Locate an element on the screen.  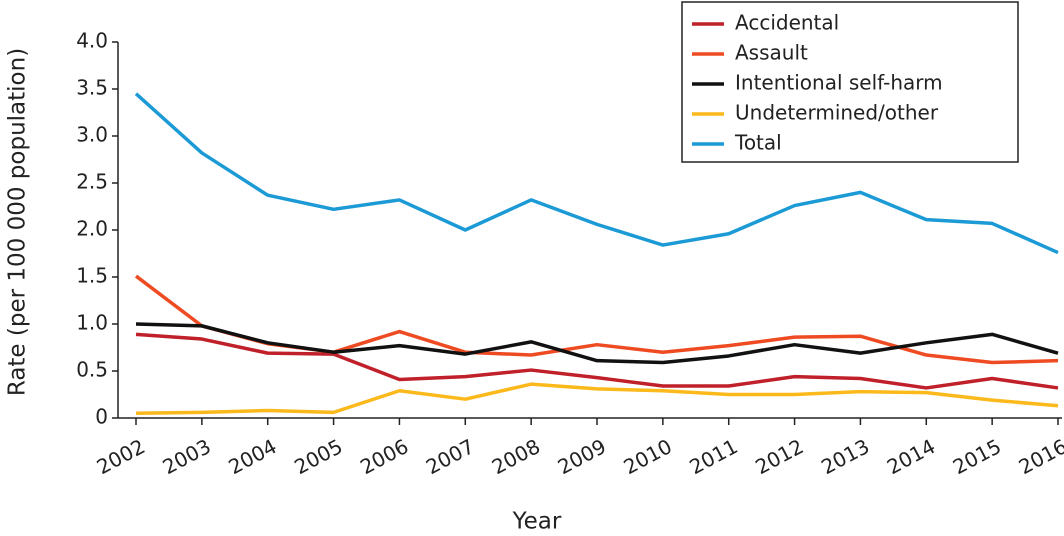
x-tick-label: 2014 is located at coordinates (911, 456).